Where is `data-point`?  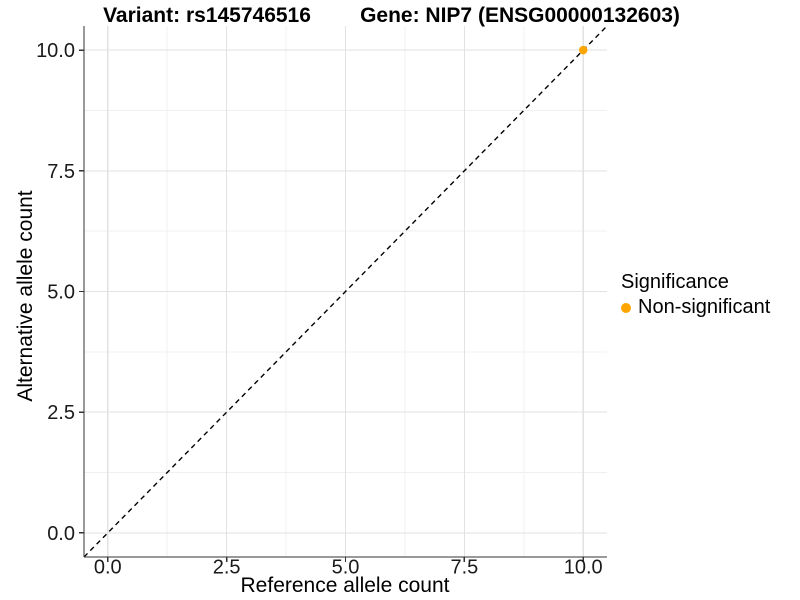 data-point is located at coordinates (583, 50).